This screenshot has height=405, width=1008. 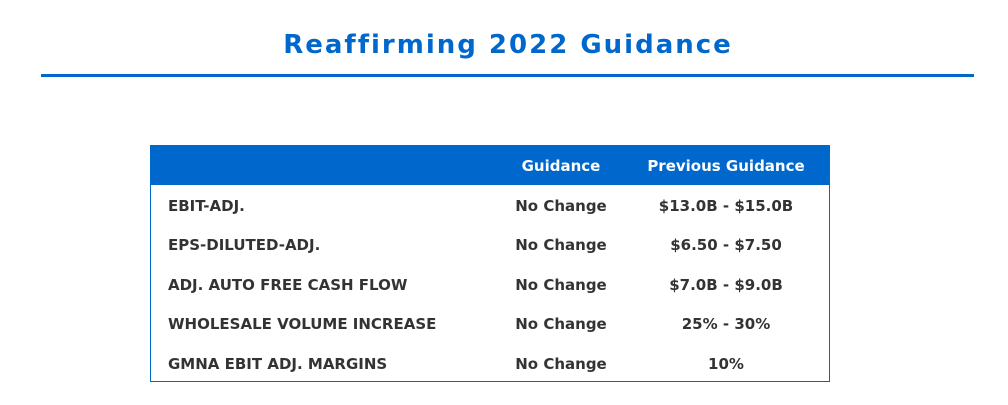 I want to click on header-previous-guidance: Previous Guidance, so click(x=726, y=165).